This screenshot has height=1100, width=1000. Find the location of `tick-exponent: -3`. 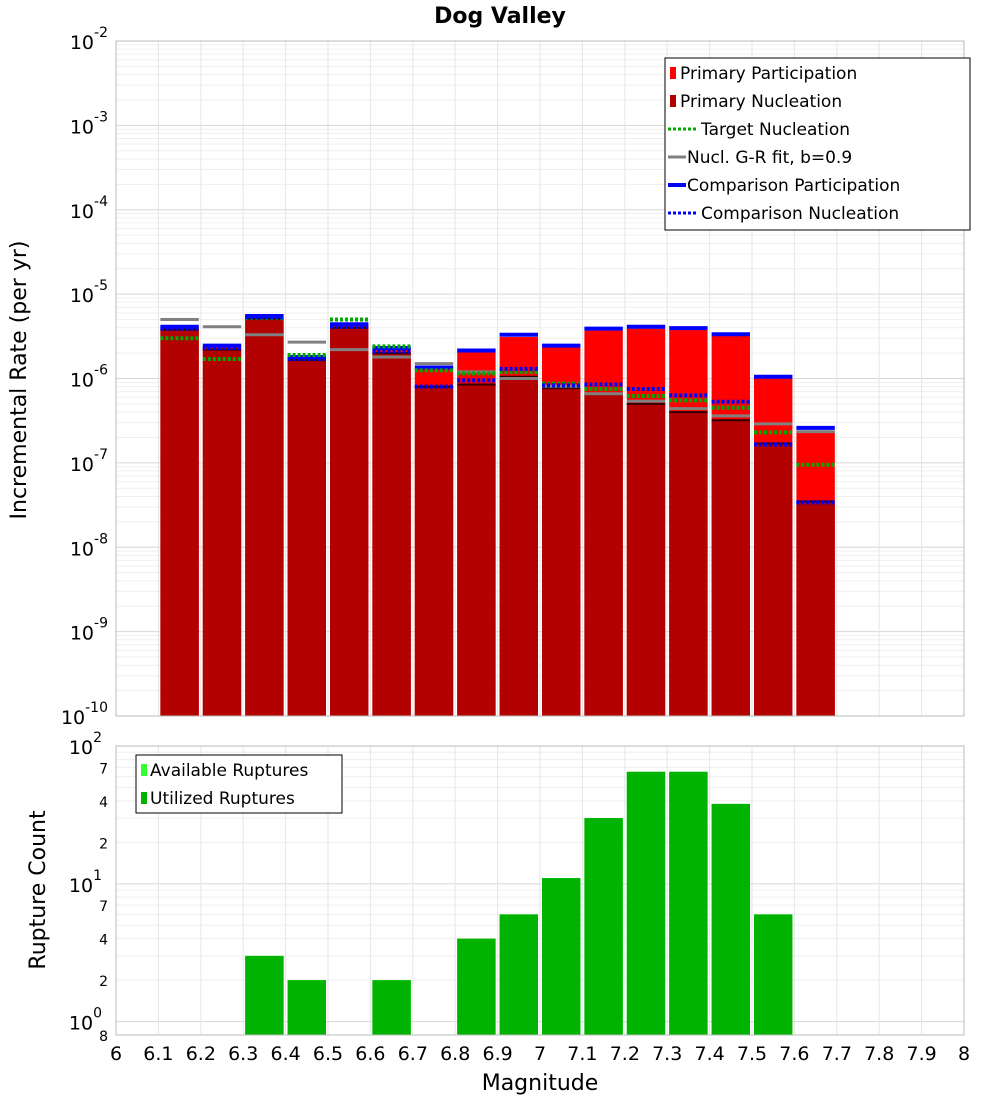

tick-exponent: -3 is located at coordinates (101, 117).